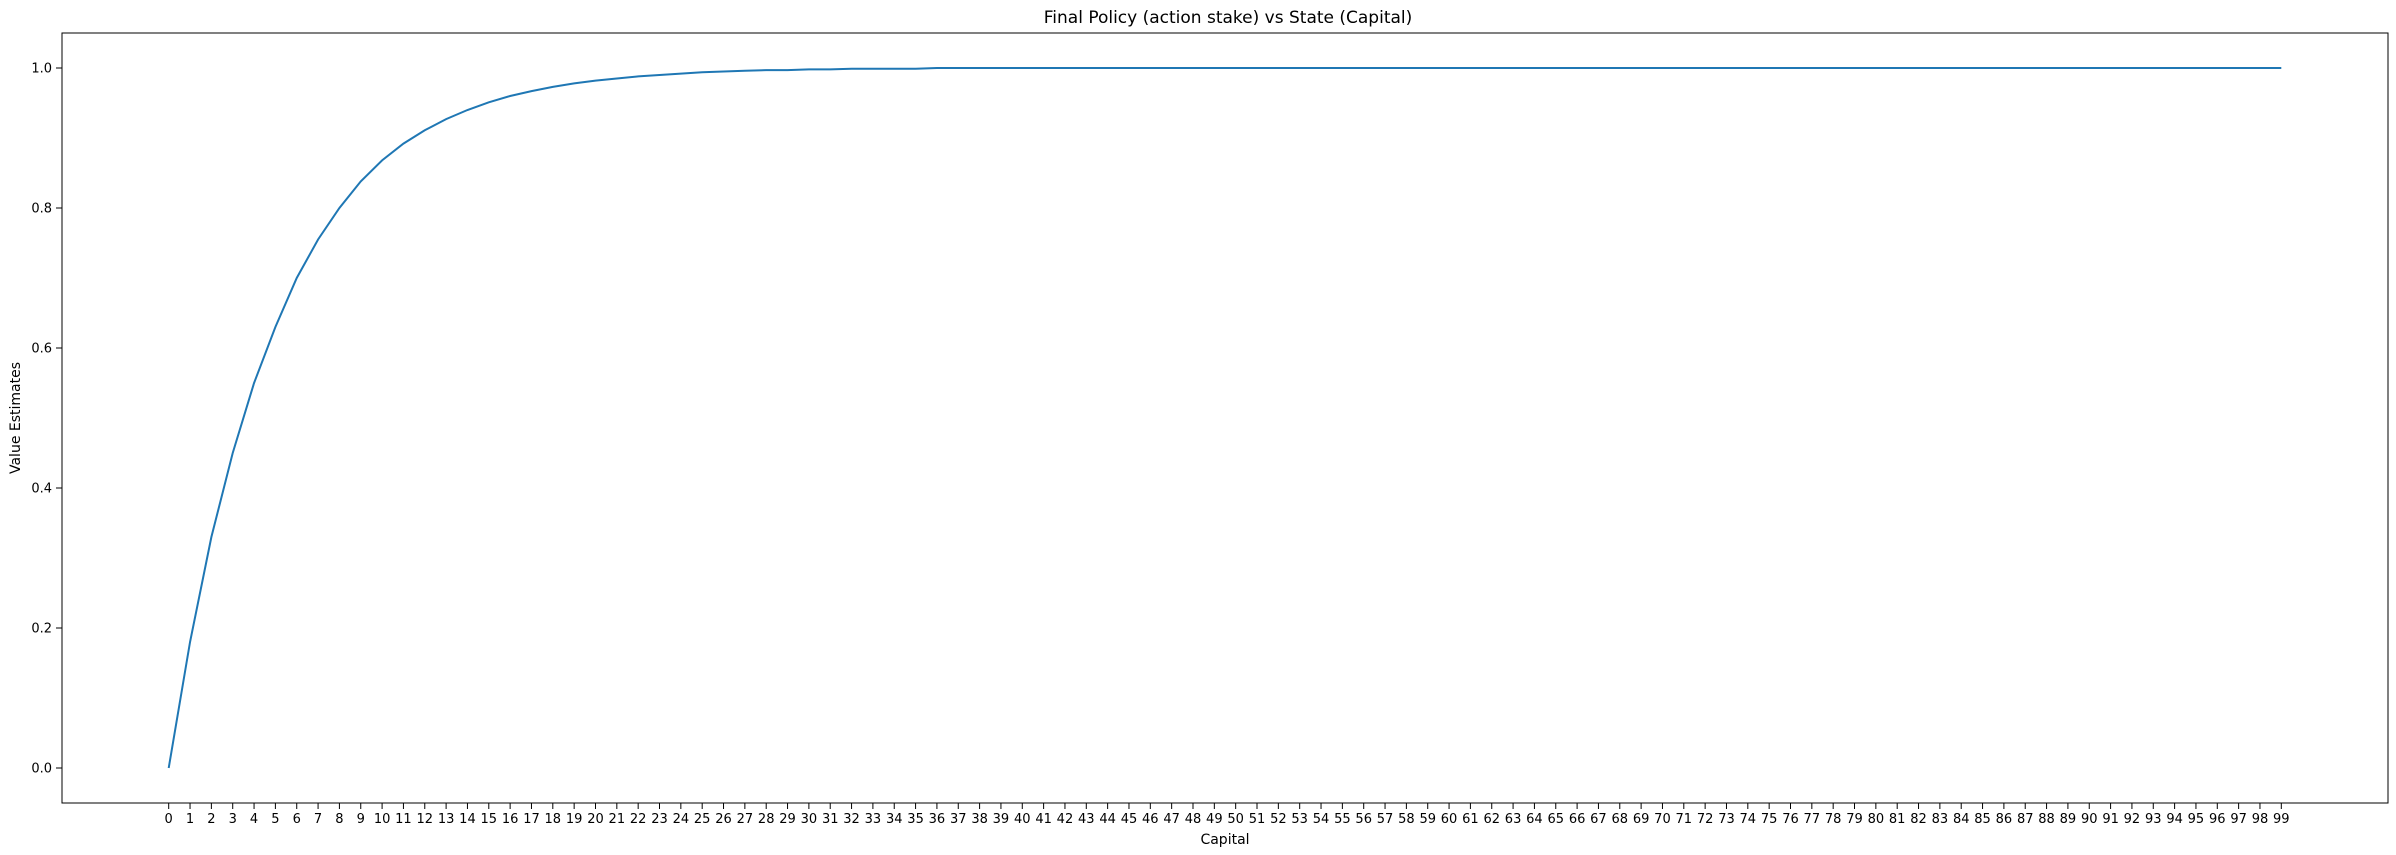  I want to click on x-tick-label: 56, so click(1363, 819).